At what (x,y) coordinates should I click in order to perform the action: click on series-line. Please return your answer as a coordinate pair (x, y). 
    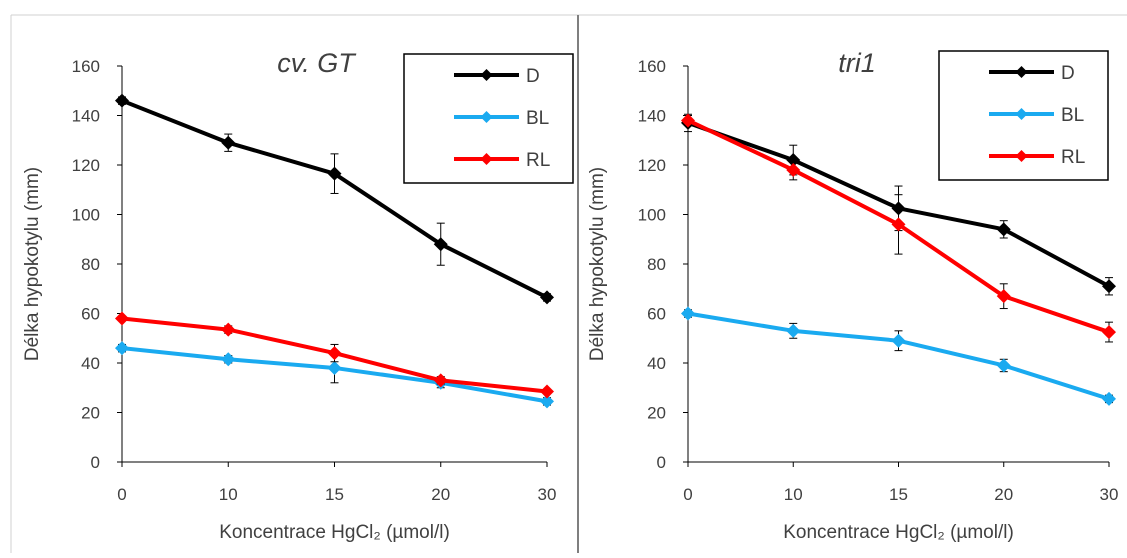
    Looking at the image, I should click on (898, 356).